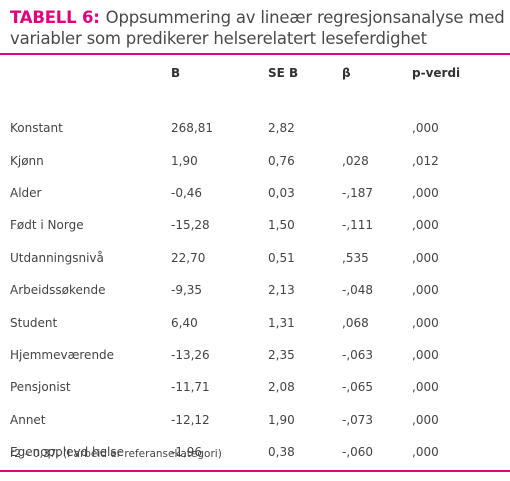  Describe the element at coordinates (255, 258) in the screenshot. I see `table-row: Utdanningsnivå 22,70 0,51 ,535 ,000` at that location.